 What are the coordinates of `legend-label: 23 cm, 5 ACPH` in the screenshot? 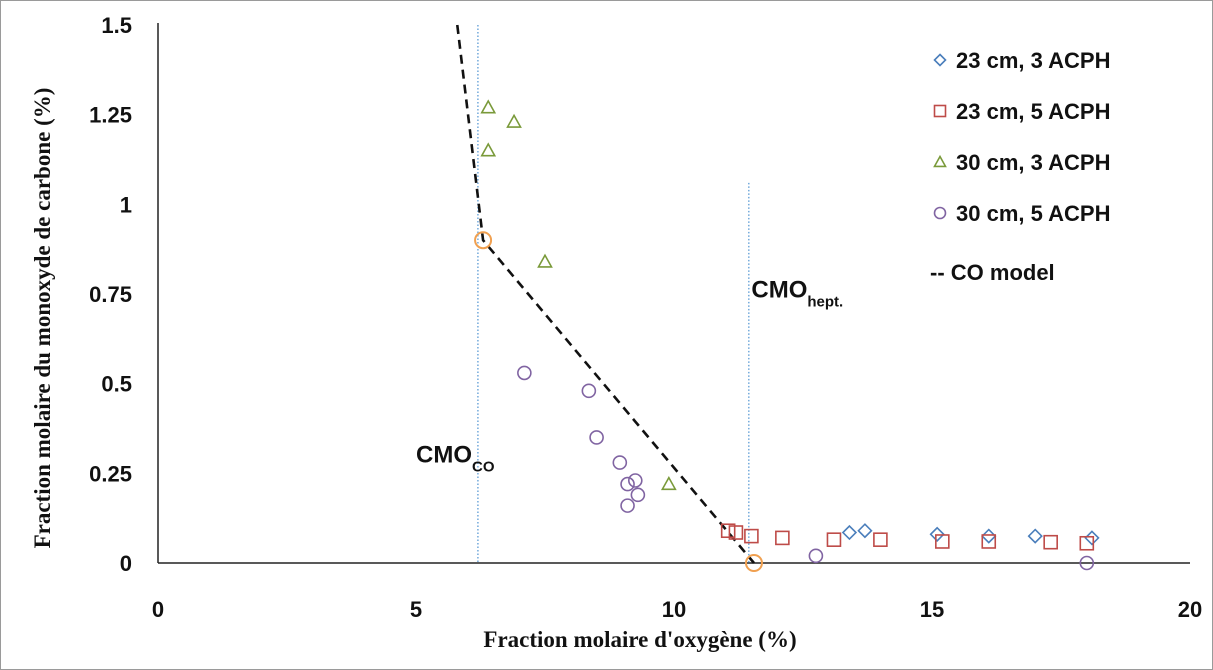 It's located at (1033, 111).